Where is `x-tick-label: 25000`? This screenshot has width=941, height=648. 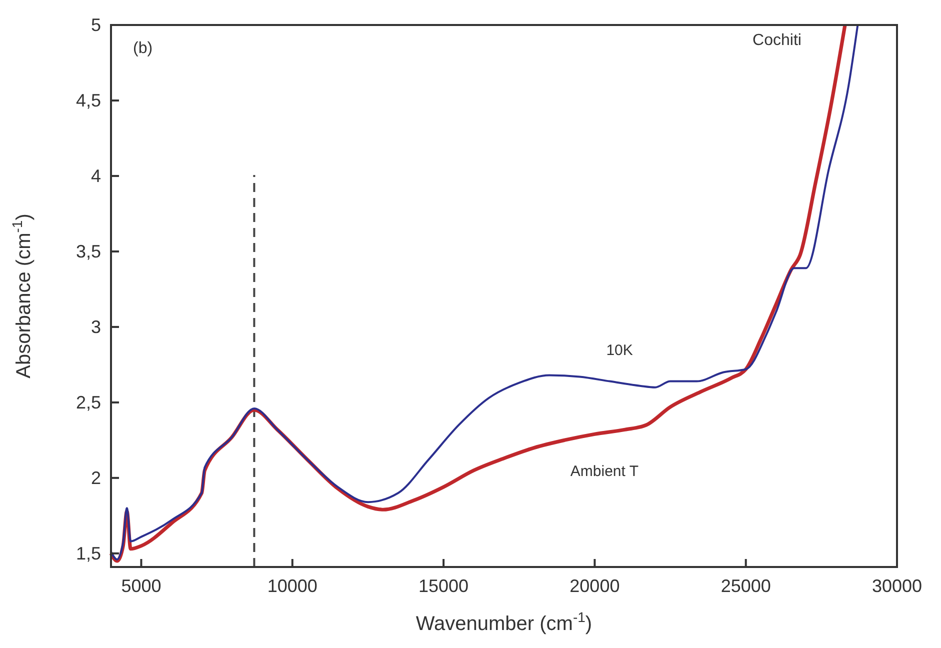 x-tick-label: 25000 is located at coordinates (745, 586).